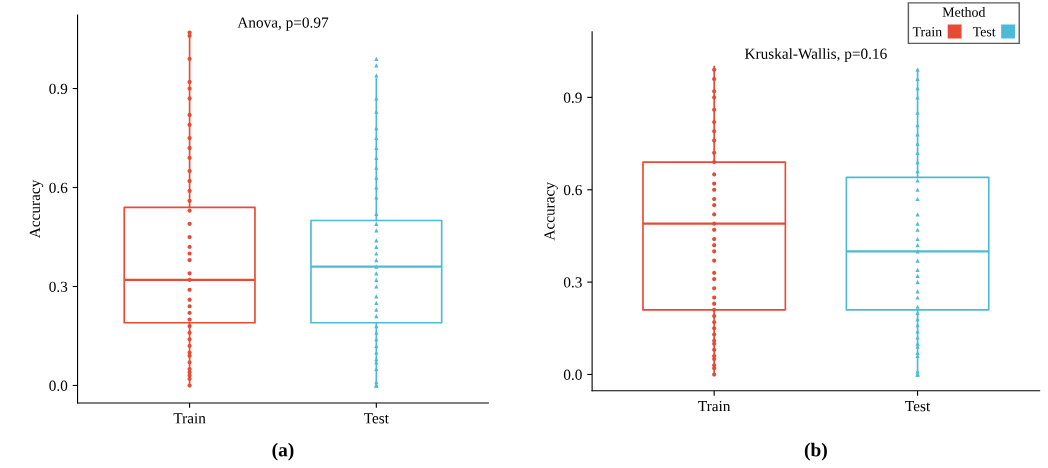  Describe the element at coordinates (283, 451) in the screenshot. I see `text: (a)` at that location.